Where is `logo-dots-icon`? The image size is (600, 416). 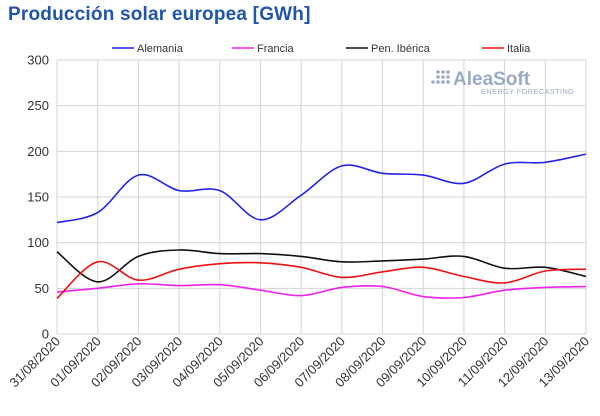
logo-dots-icon is located at coordinates (440, 77).